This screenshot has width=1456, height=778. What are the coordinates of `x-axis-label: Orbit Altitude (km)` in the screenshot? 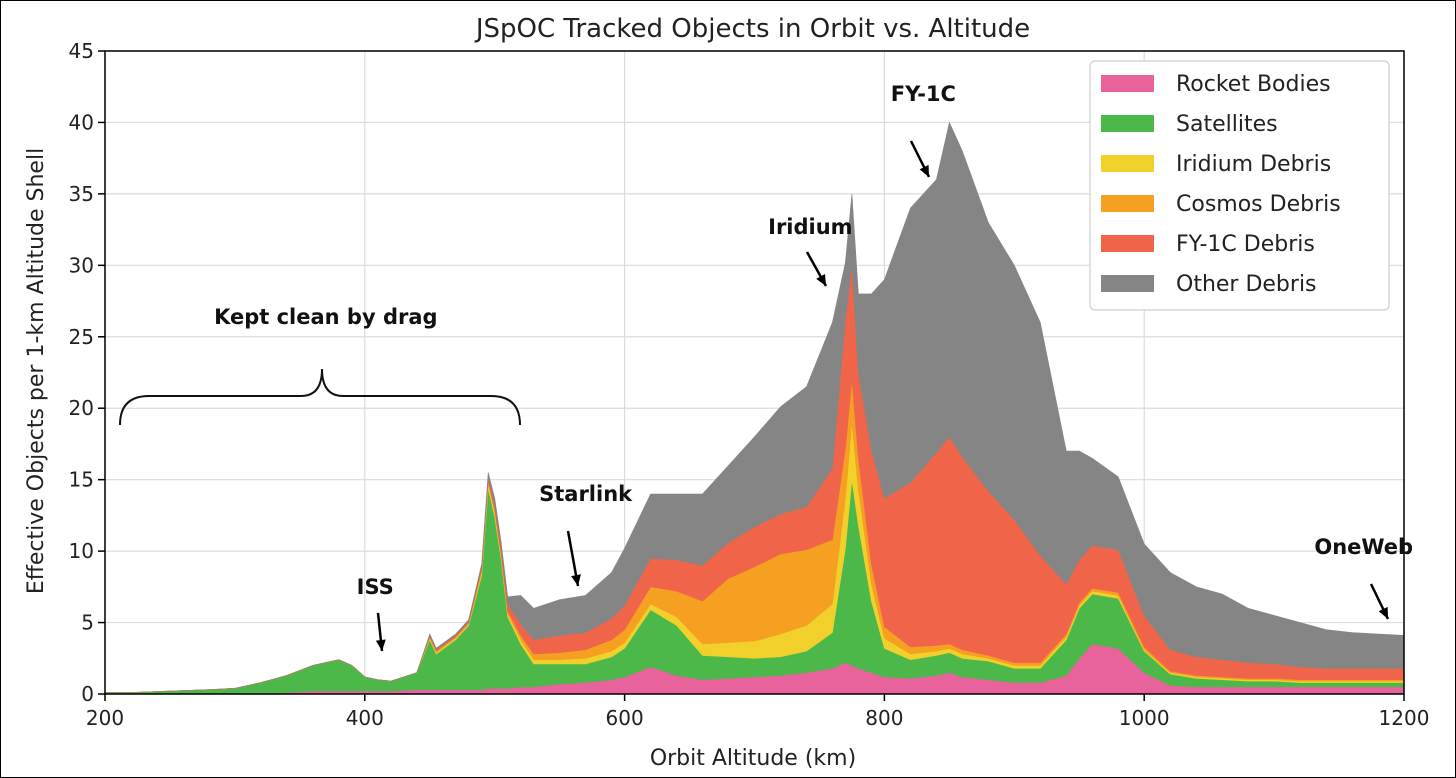 It's located at (753, 758).